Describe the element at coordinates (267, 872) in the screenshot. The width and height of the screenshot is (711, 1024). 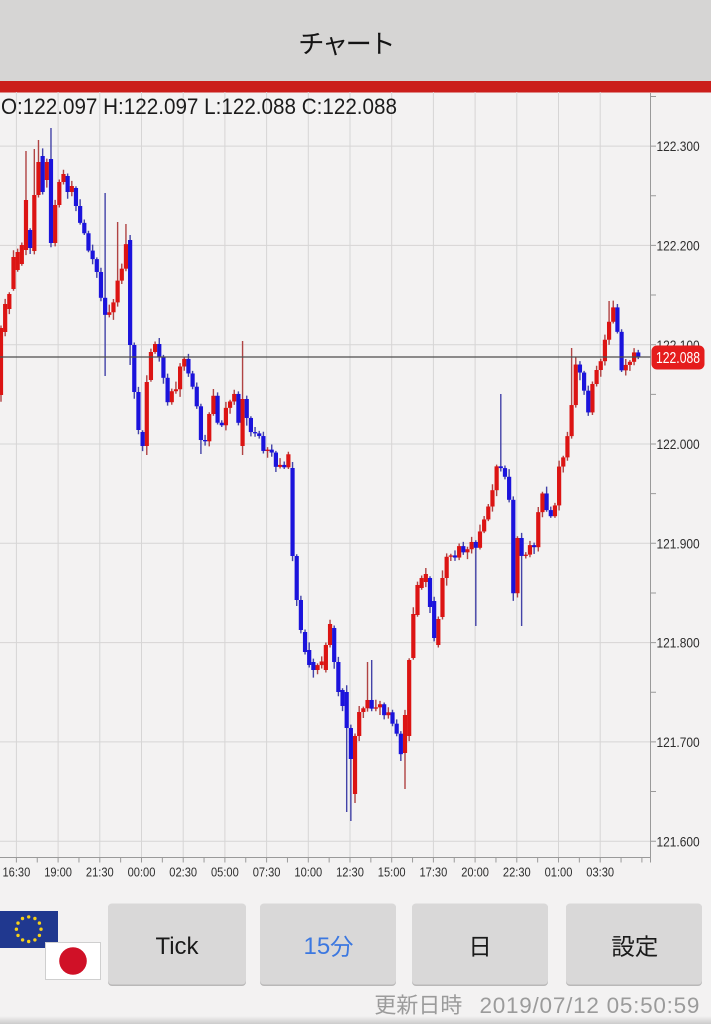
I see `svg-text: 07:30` at that location.